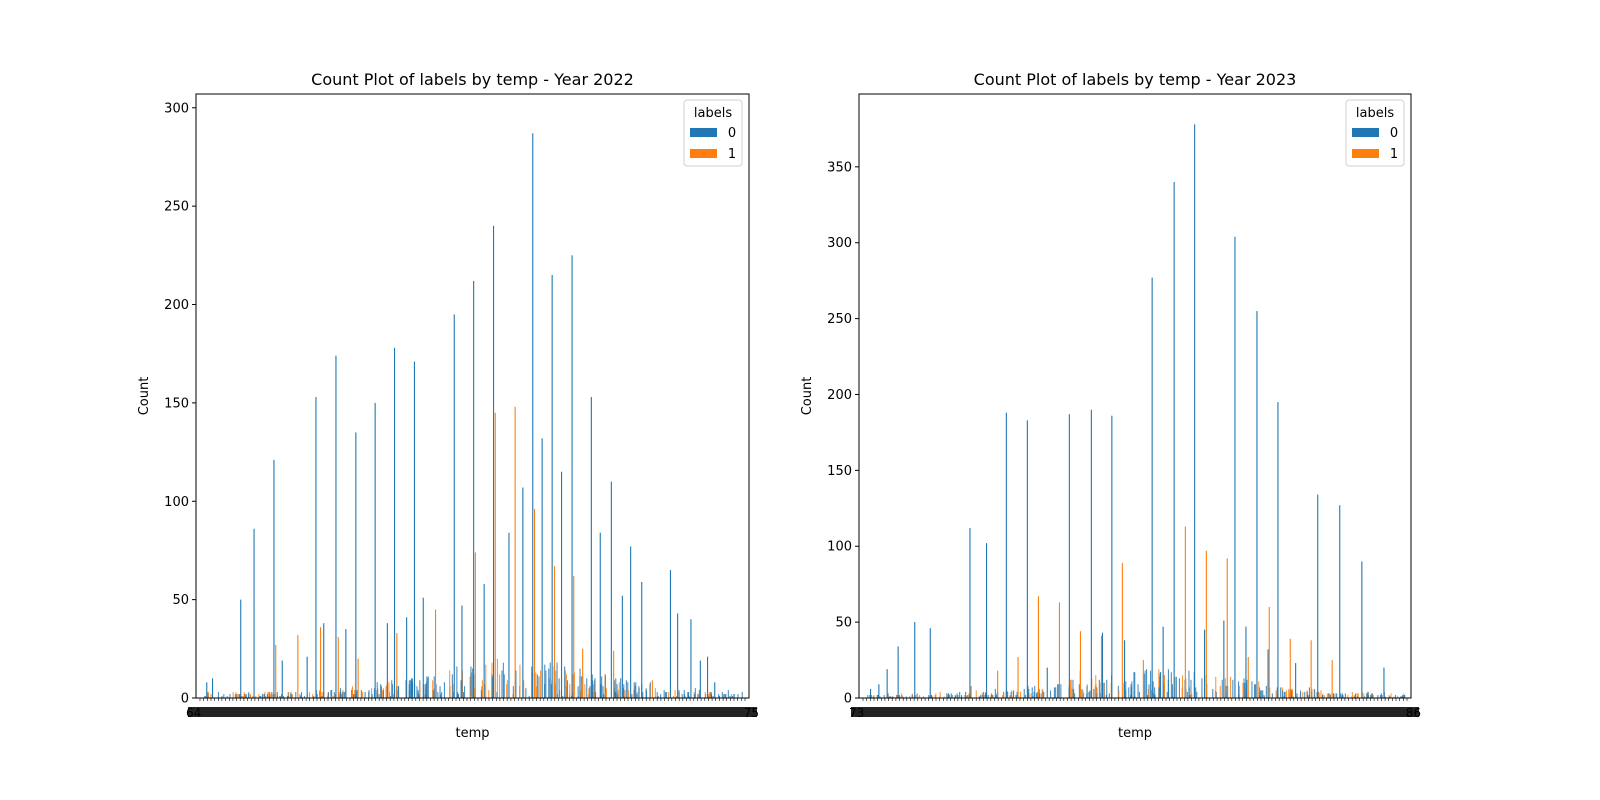 Image resolution: width=1600 pixels, height=800 pixels. Describe the element at coordinates (1135, 712) in the screenshot. I see `x-tick-labels-overlap` at that location.